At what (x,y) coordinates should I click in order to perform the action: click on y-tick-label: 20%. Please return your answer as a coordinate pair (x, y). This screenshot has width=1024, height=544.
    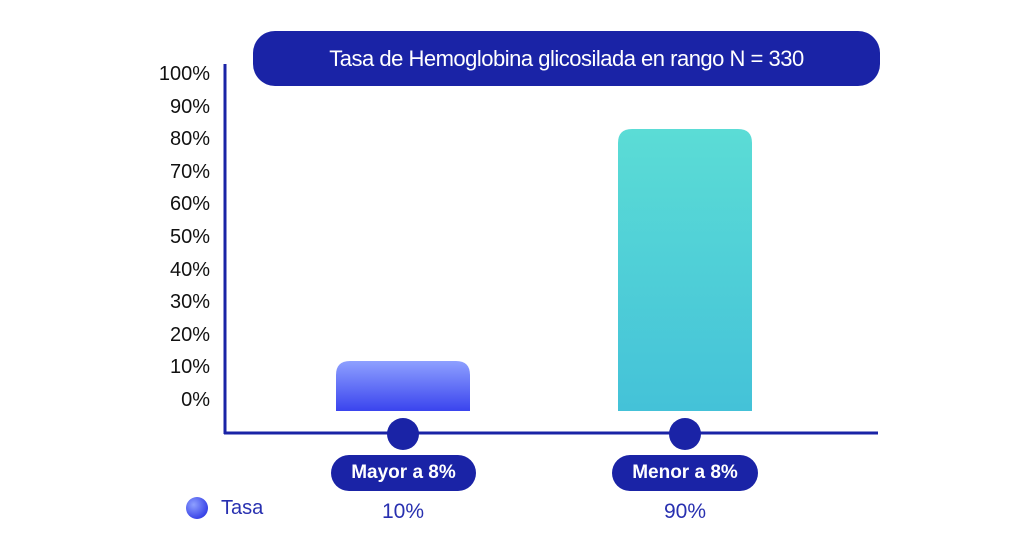
    Looking at the image, I should click on (189, 334).